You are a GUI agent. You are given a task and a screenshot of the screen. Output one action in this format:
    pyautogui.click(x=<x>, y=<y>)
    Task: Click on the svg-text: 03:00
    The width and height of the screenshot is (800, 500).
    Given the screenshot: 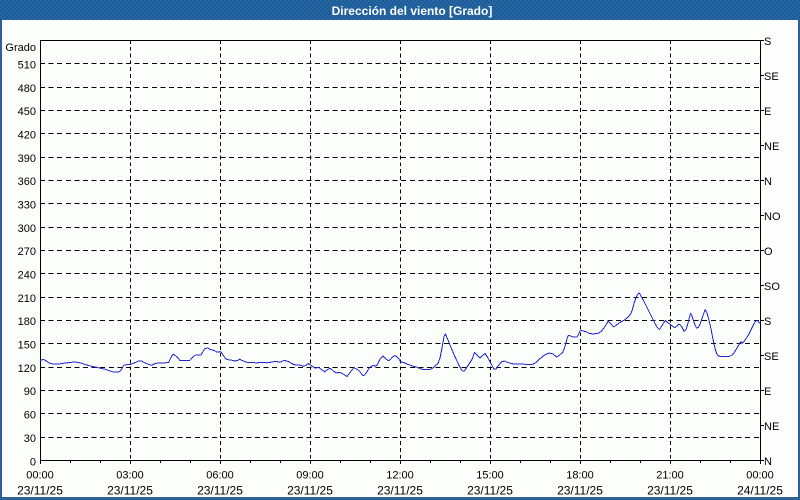 What is the action you would take?
    pyautogui.click(x=130, y=476)
    